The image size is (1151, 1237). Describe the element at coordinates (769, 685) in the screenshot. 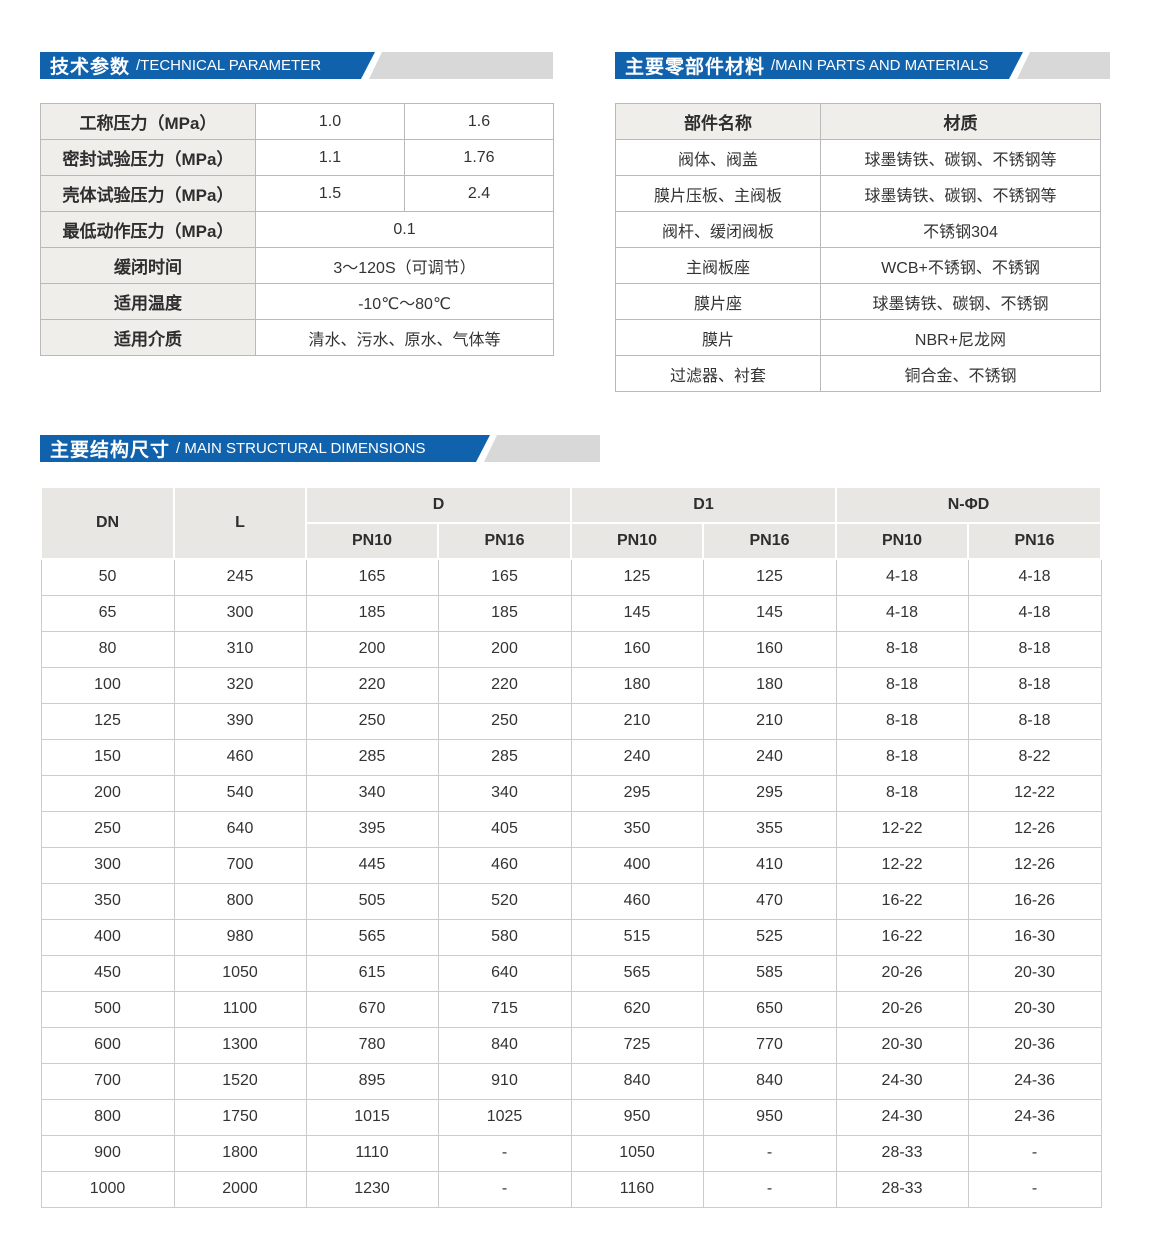

I see `d1-pn16-cell: 180` at that location.